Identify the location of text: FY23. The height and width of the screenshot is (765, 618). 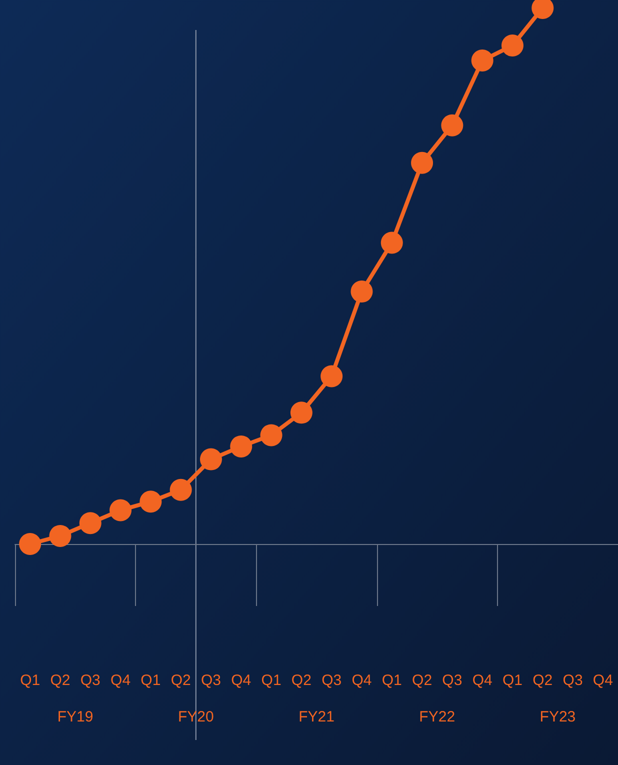
(558, 717).